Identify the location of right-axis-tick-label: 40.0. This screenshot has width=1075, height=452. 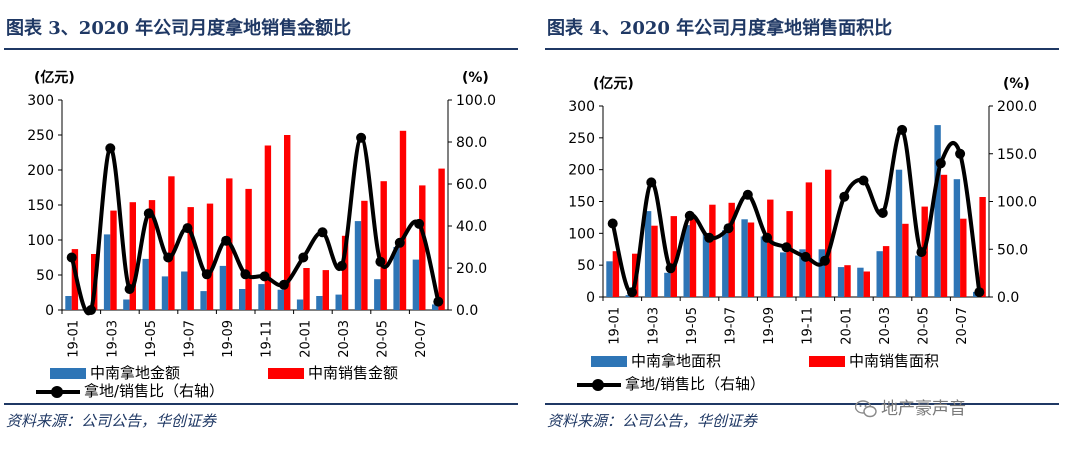
(471, 227).